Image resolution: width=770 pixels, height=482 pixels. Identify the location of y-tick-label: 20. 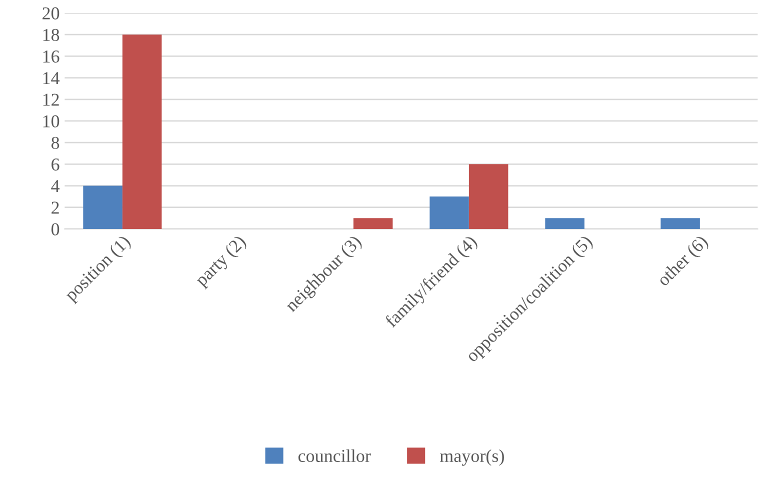
(51, 13).